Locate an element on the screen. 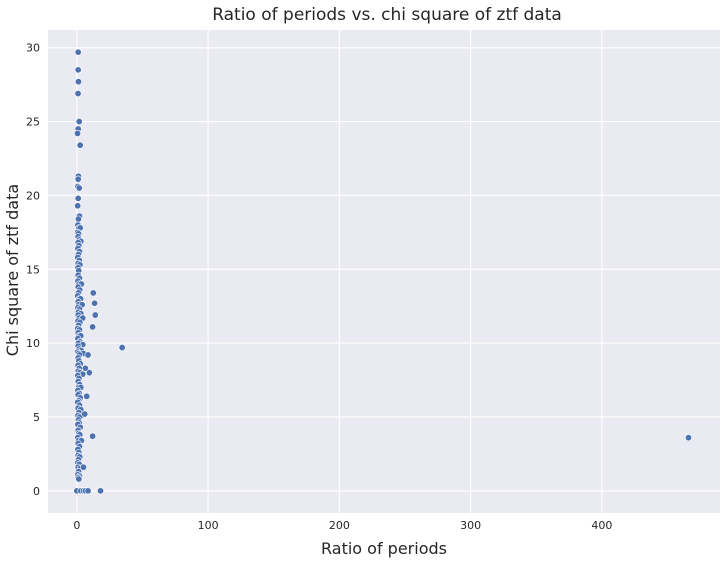 This screenshot has width=726, height=563. x-tick-label: 100 is located at coordinates (208, 525).